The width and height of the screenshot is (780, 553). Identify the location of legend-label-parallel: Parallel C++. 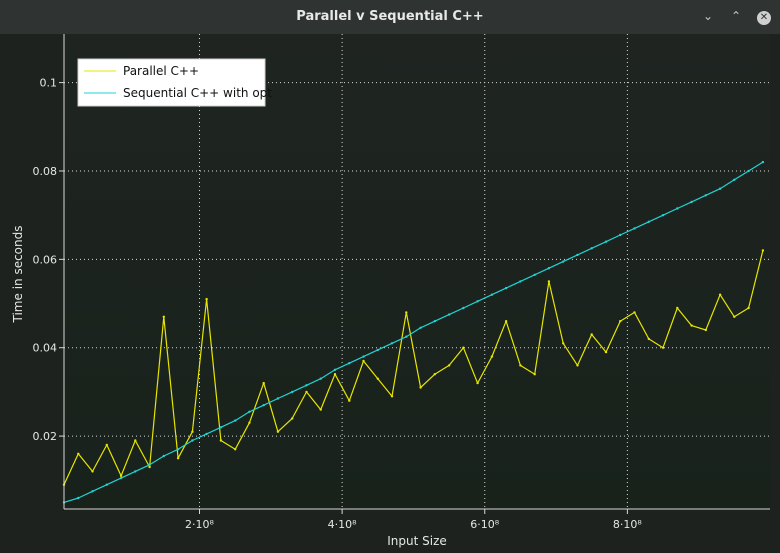
(161, 71).